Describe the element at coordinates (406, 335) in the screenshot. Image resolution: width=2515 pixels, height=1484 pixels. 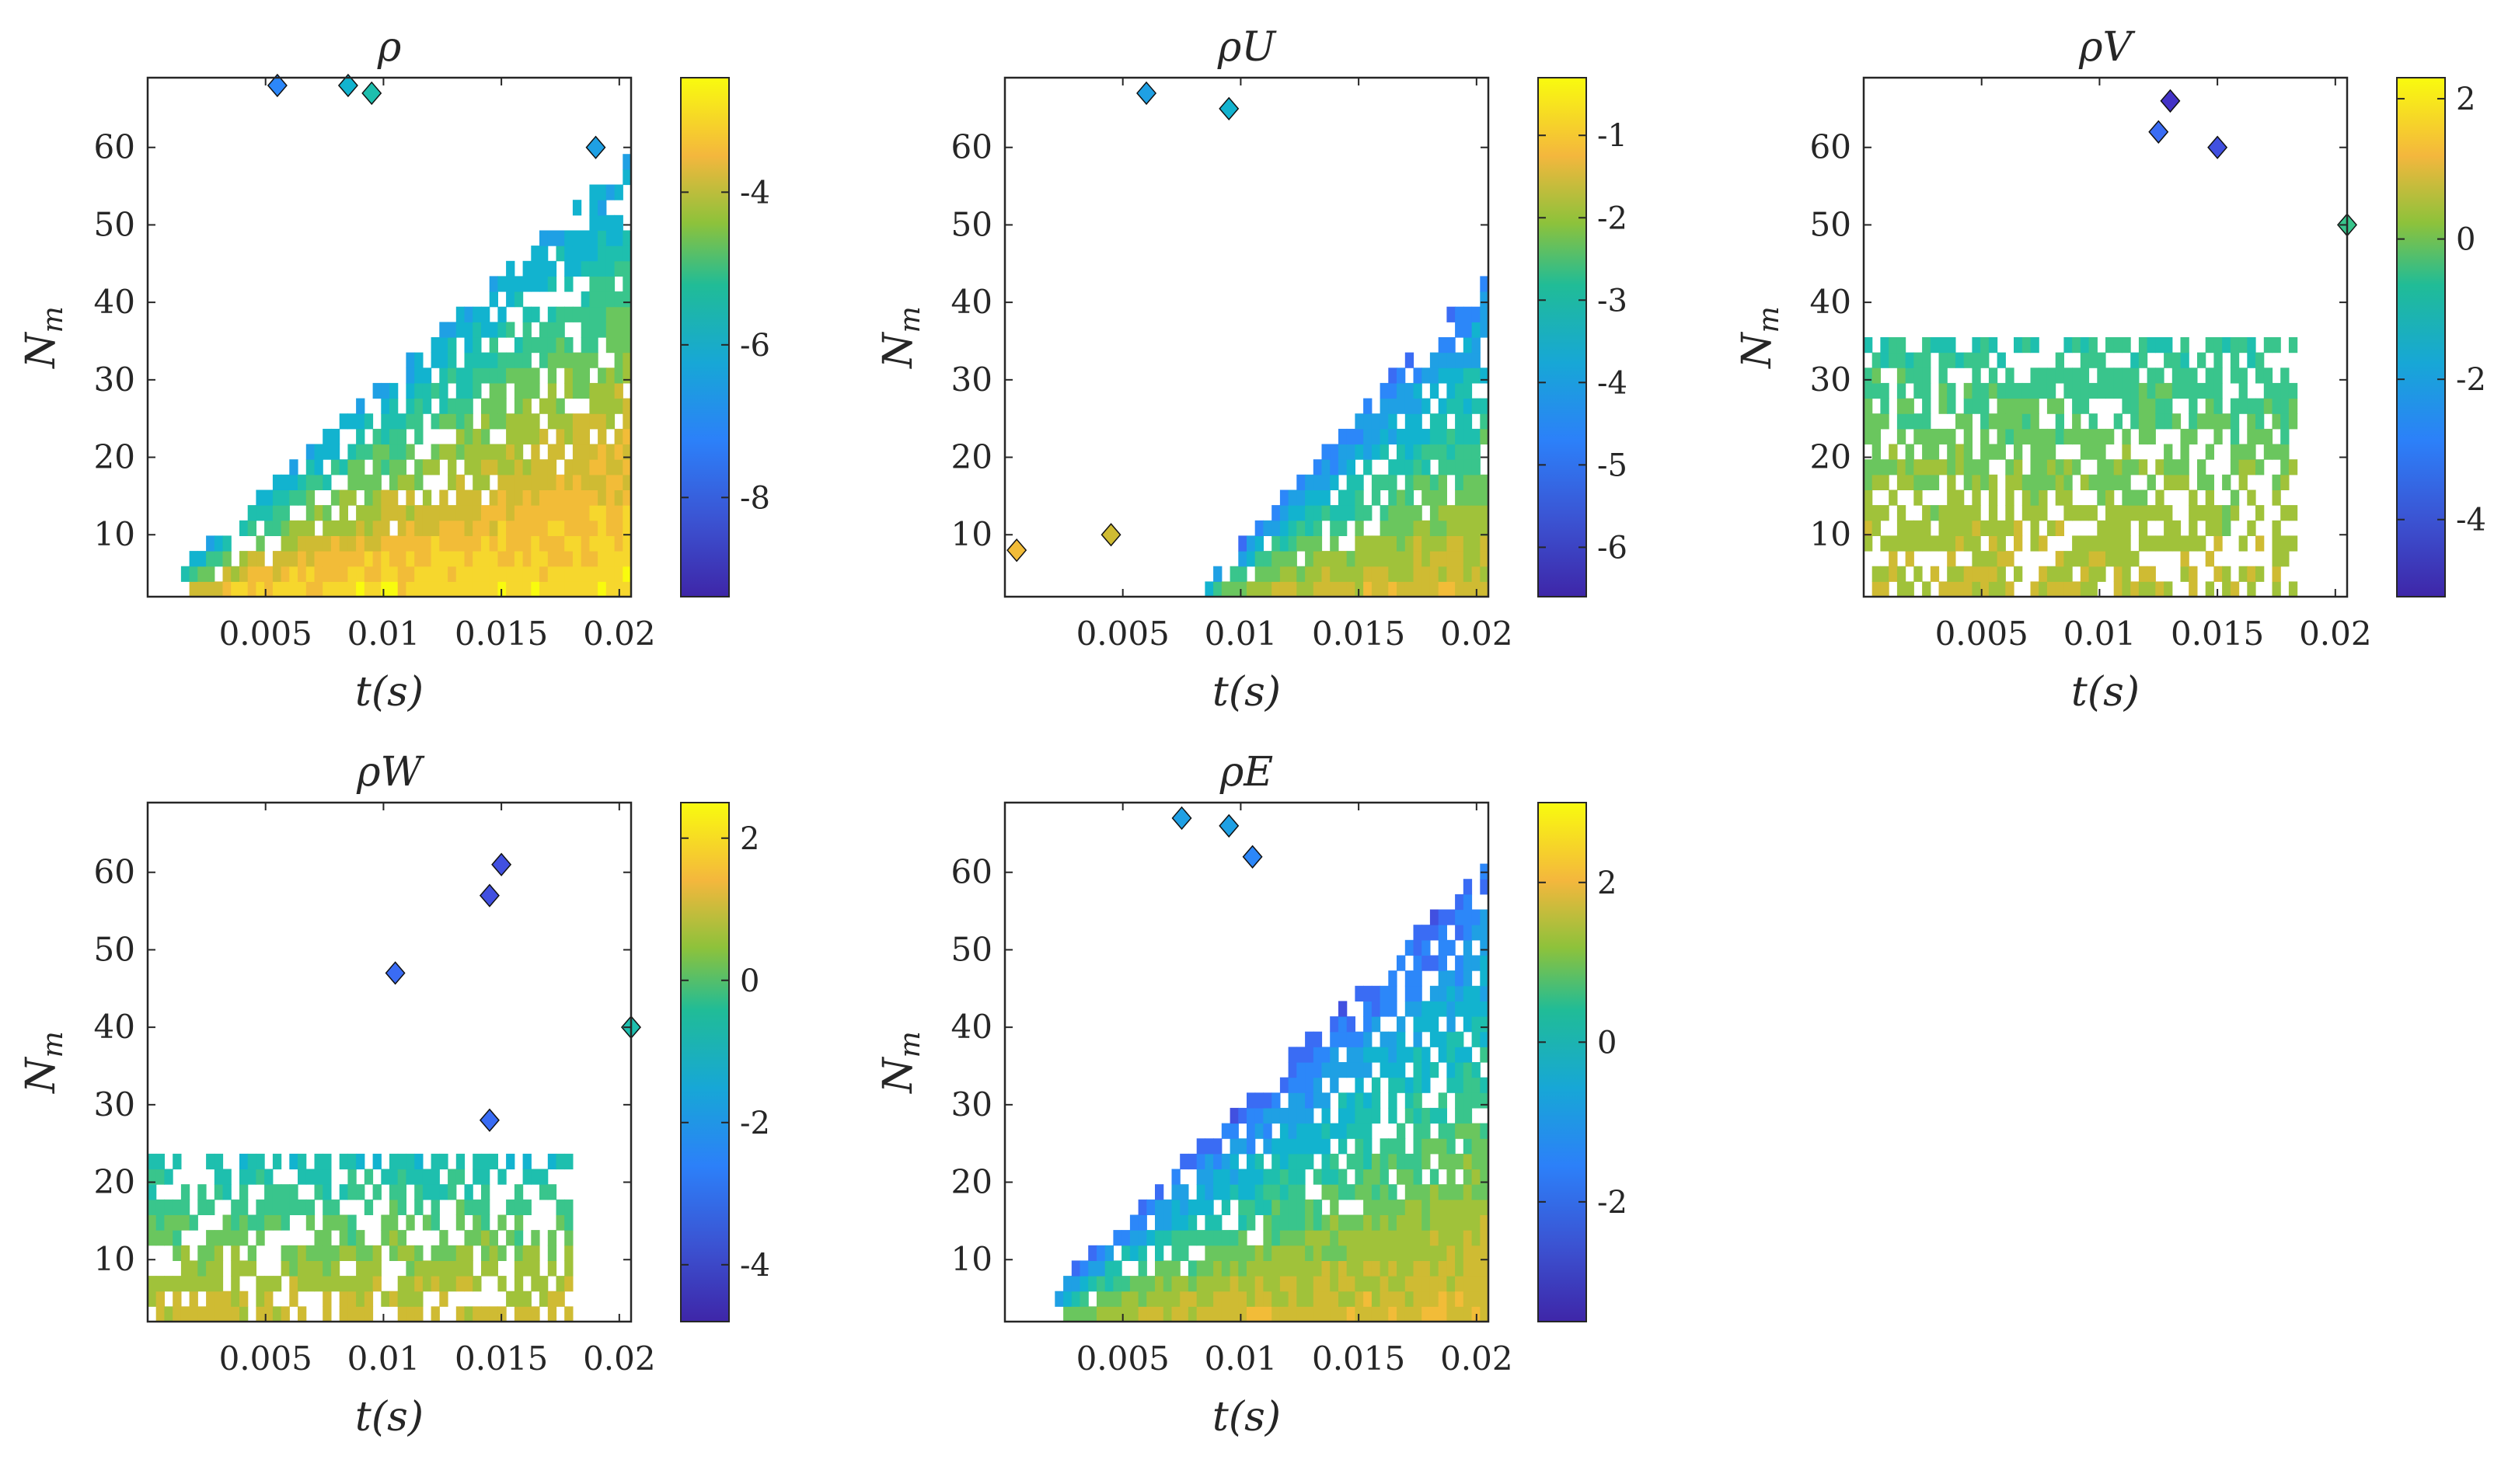
I see `heatmap-cells` at that location.